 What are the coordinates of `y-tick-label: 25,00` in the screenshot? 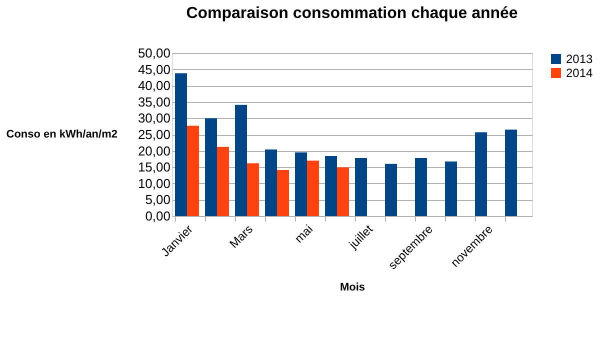 It's located at (154, 134).